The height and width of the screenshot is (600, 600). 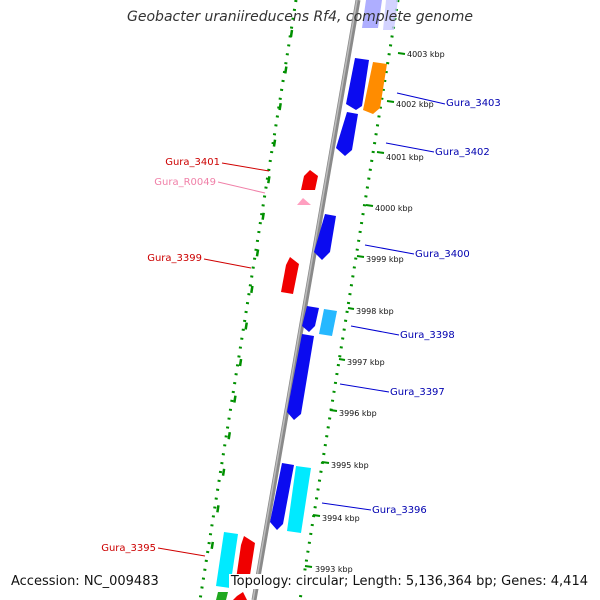 What do you see at coordinates (473, 103) in the screenshot?
I see `gene-label-gura-3403: Gura_3403` at bounding box center [473, 103].